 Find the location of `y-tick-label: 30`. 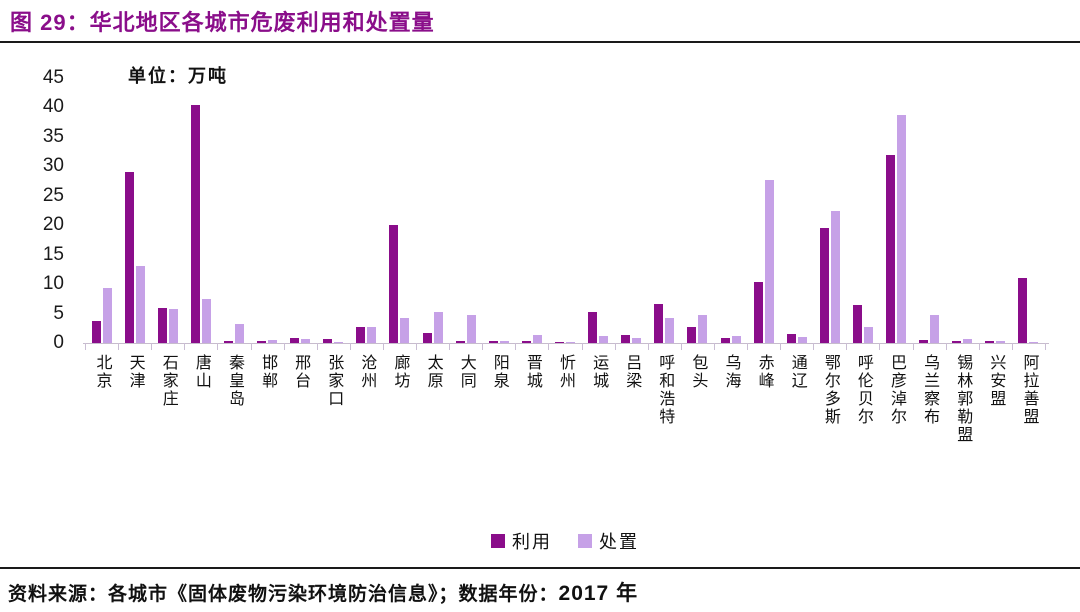

y-tick-label: 30 is located at coordinates (53, 166).